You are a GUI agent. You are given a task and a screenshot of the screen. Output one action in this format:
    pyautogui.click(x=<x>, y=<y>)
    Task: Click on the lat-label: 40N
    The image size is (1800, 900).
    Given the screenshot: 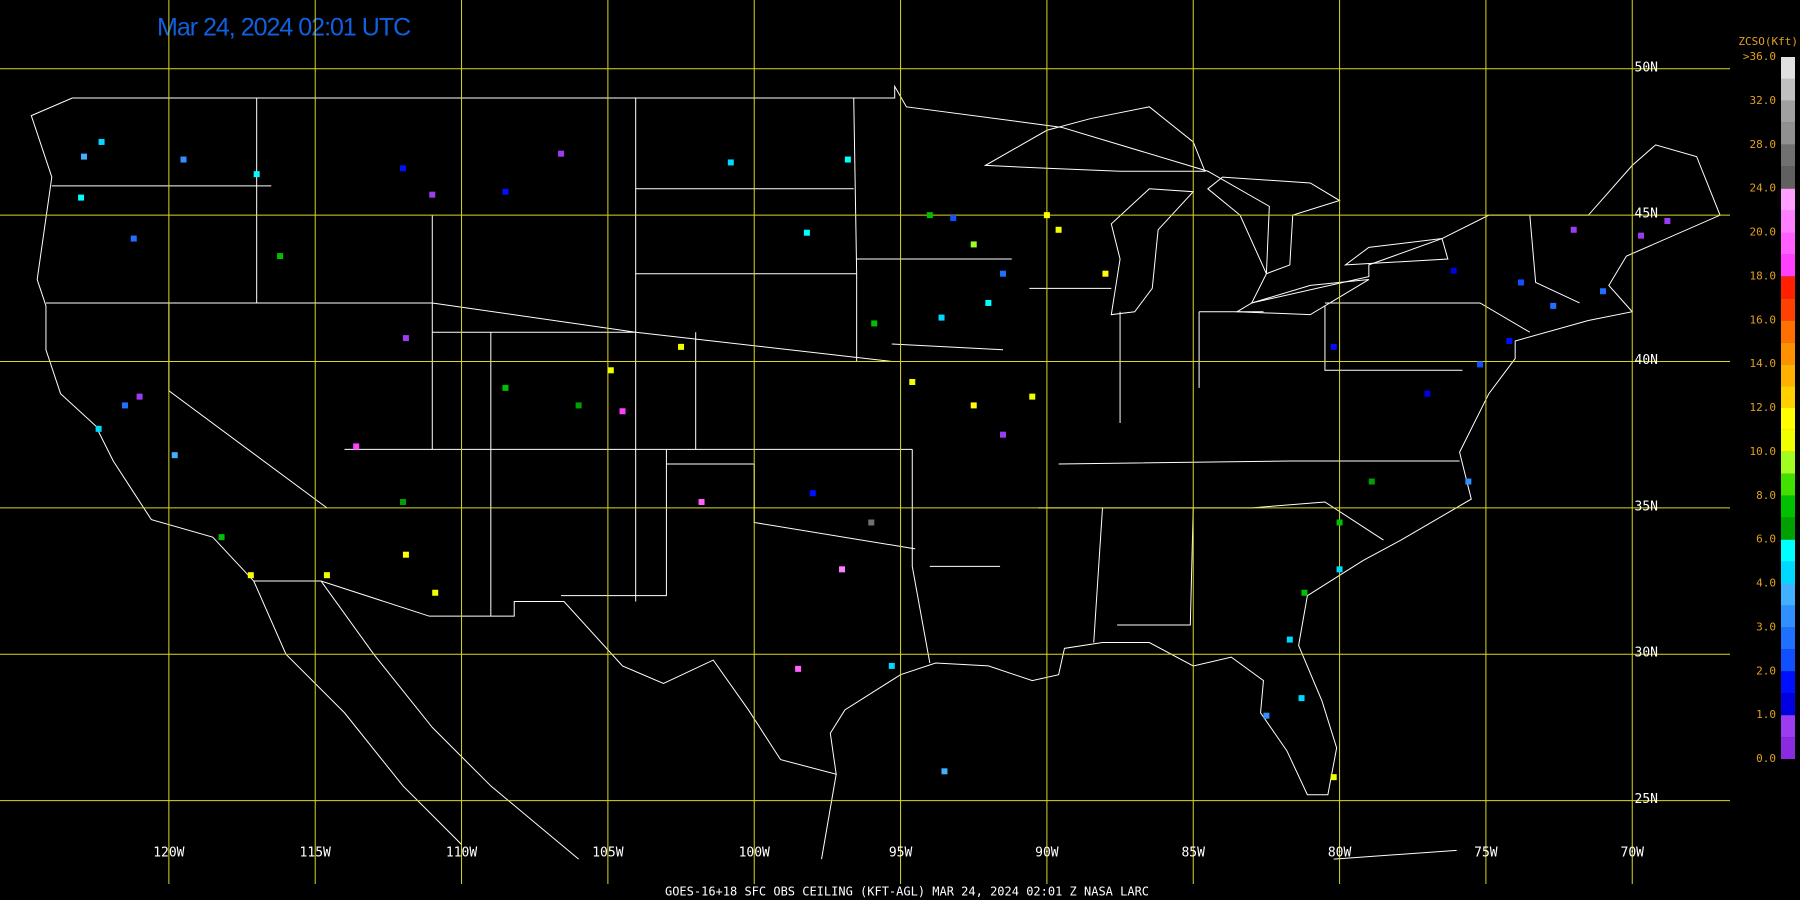 What is the action you would take?
    pyautogui.click(x=1646, y=360)
    